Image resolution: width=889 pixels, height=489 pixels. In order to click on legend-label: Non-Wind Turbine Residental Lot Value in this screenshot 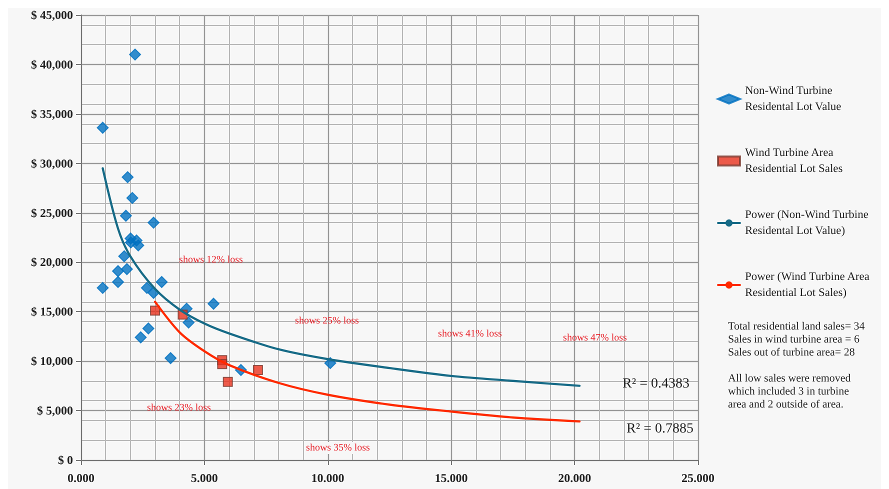, I will do `click(793, 99)`.